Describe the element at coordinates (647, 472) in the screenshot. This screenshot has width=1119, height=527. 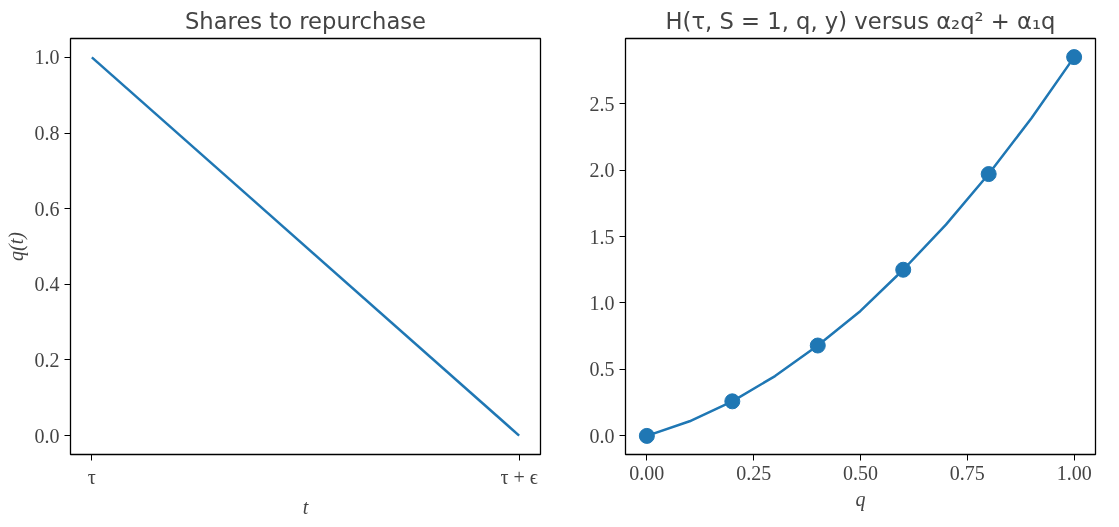
I see `x-tick-label: 0.00` at that location.